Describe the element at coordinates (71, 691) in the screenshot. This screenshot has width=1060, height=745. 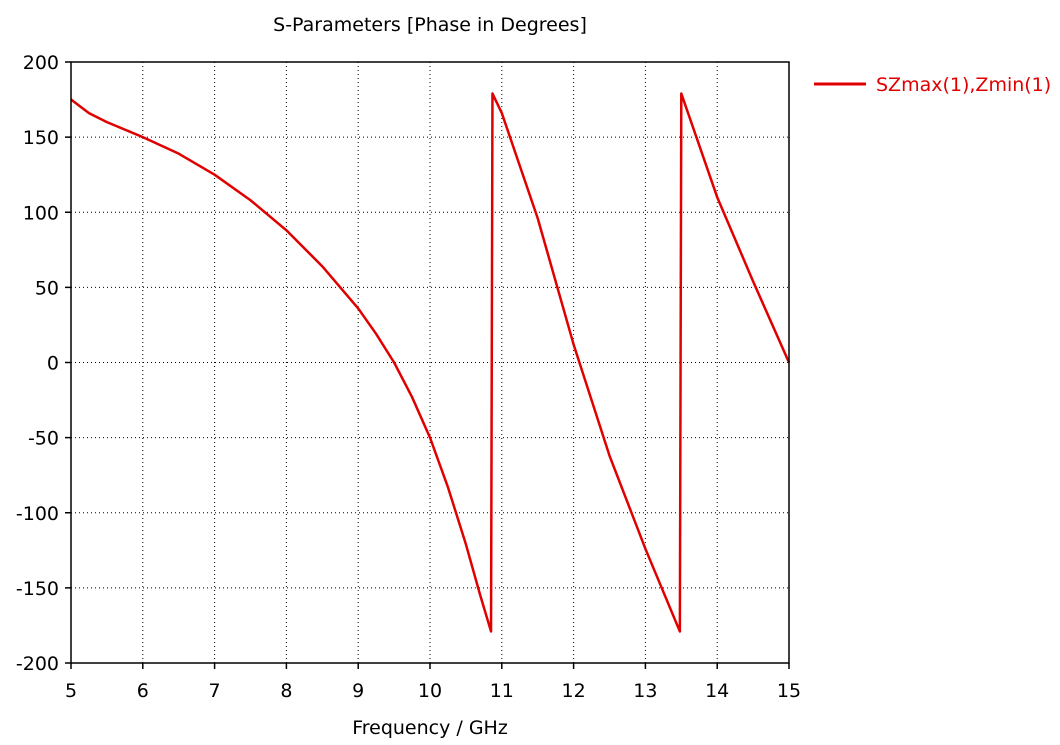
I see `x-tick-label: 5` at that location.